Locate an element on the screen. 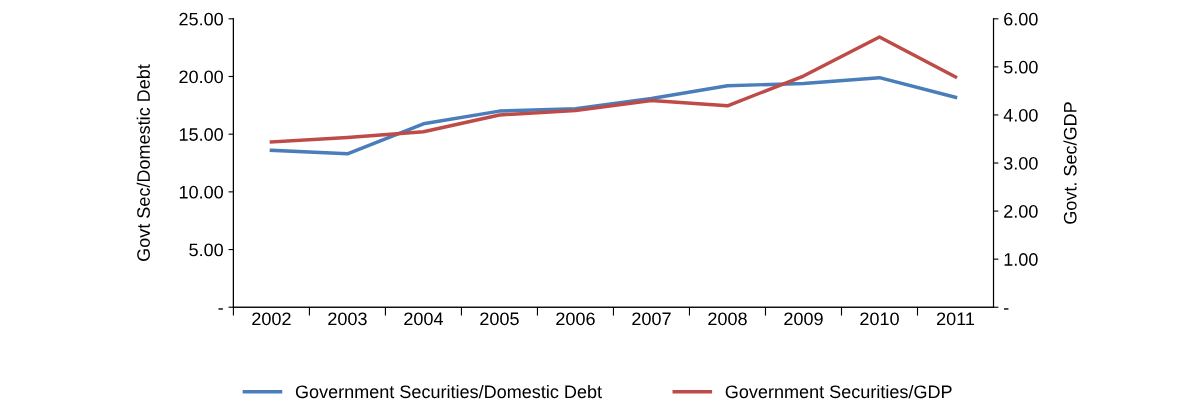 Image resolution: width=1197 pixels, height=418 pixels. y2-tick-label: - is located at coordinates (1006, 309).